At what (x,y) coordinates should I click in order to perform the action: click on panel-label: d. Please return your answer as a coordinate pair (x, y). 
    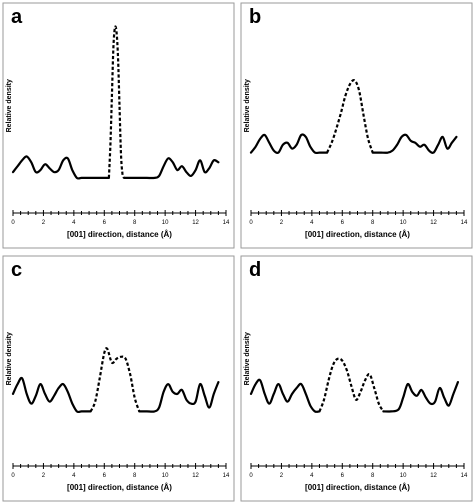
    Looking at the image, I should click on (255, 270).